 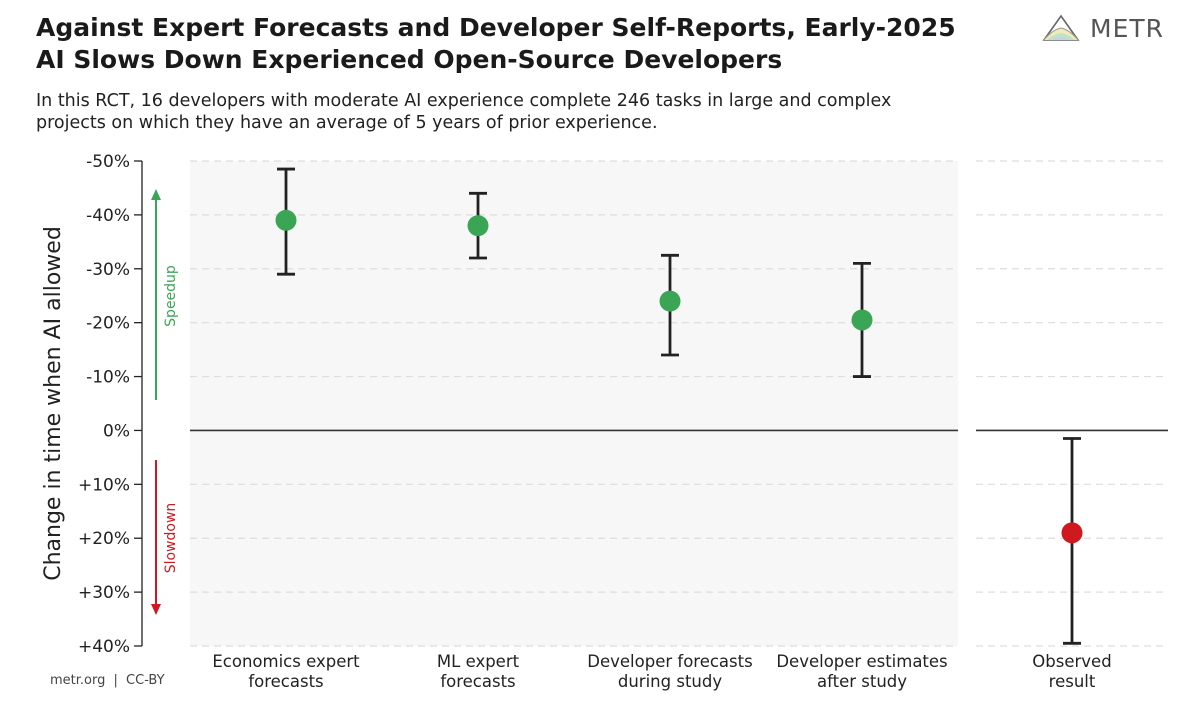 I want to click on footer-license: CC-BY, so click(x=145, y=680).